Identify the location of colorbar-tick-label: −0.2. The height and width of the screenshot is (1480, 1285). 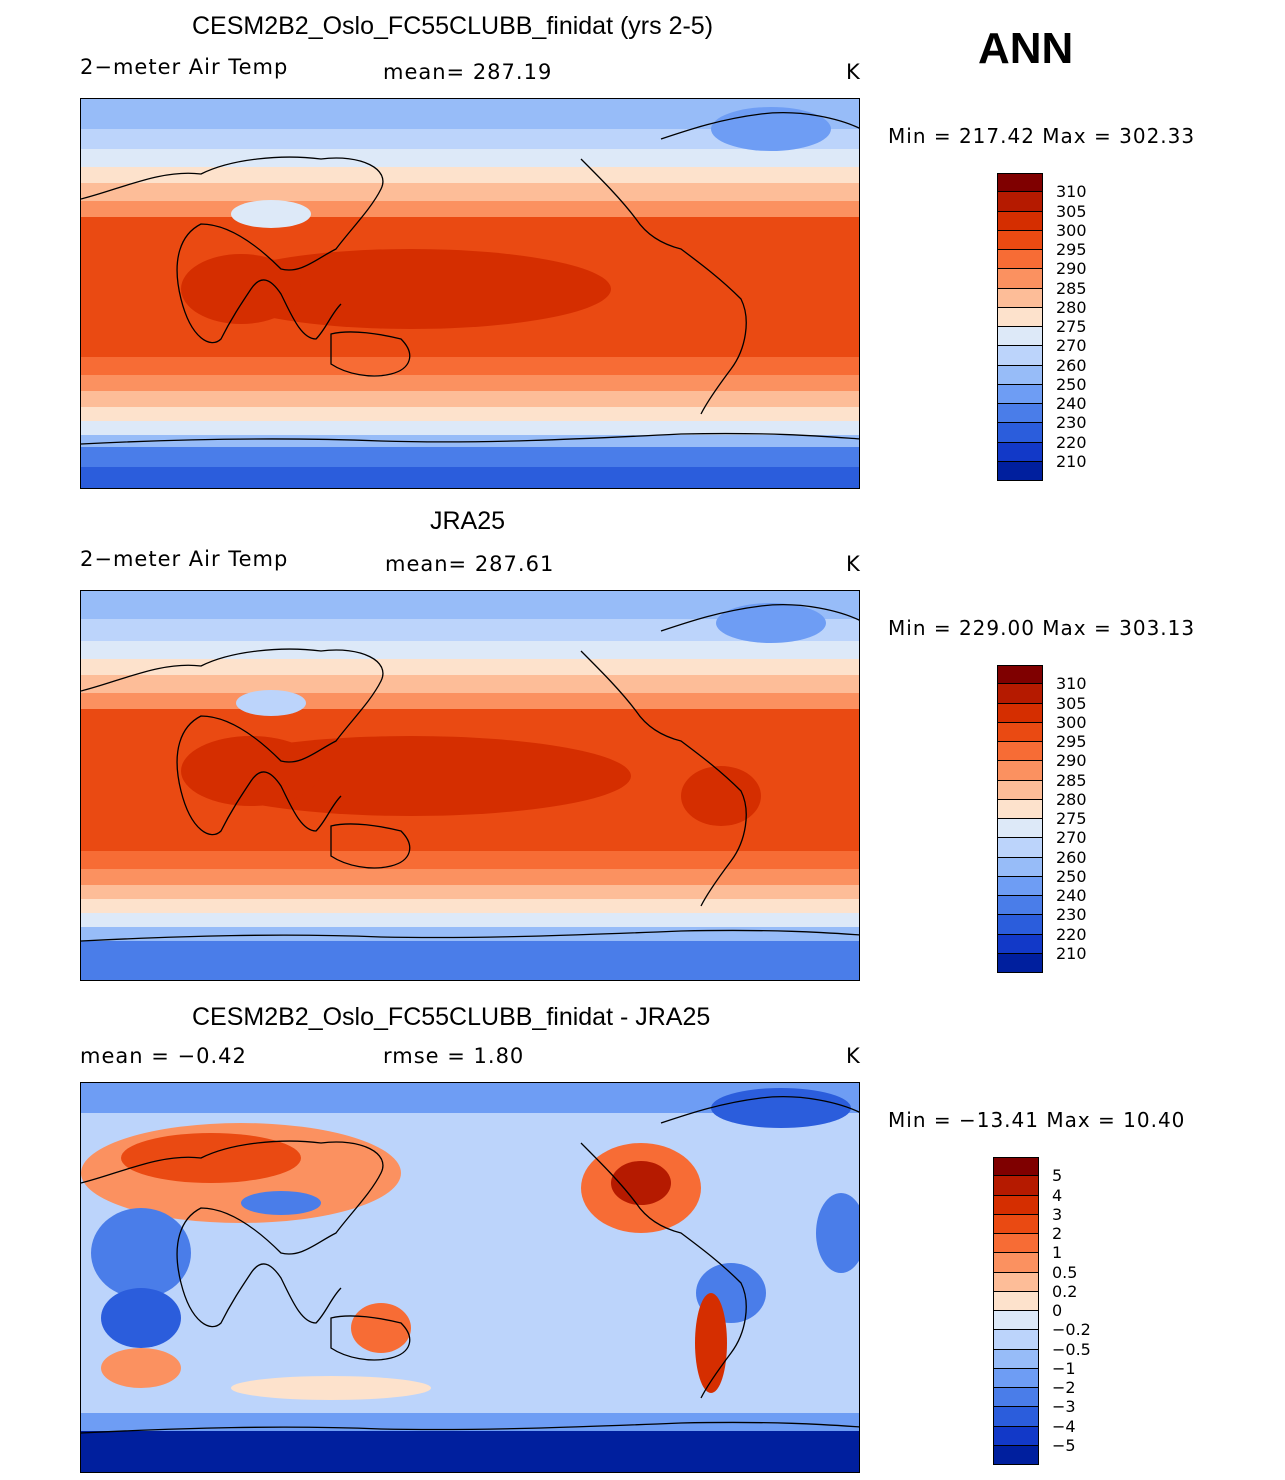
(1071, 1330).